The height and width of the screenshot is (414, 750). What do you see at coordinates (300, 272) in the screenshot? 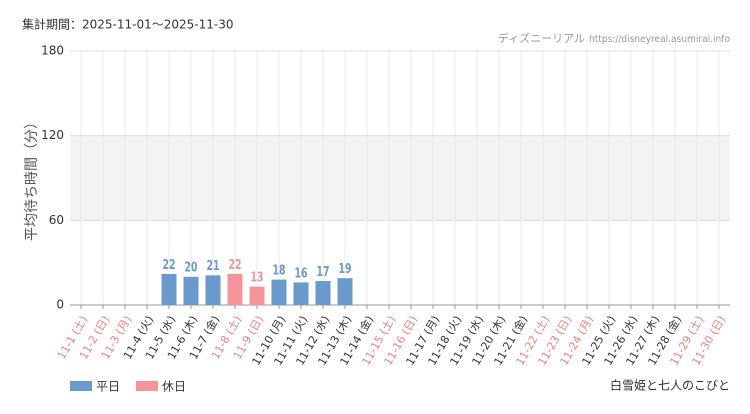
I see `value-label: 16` at bounding box center [300, 272].